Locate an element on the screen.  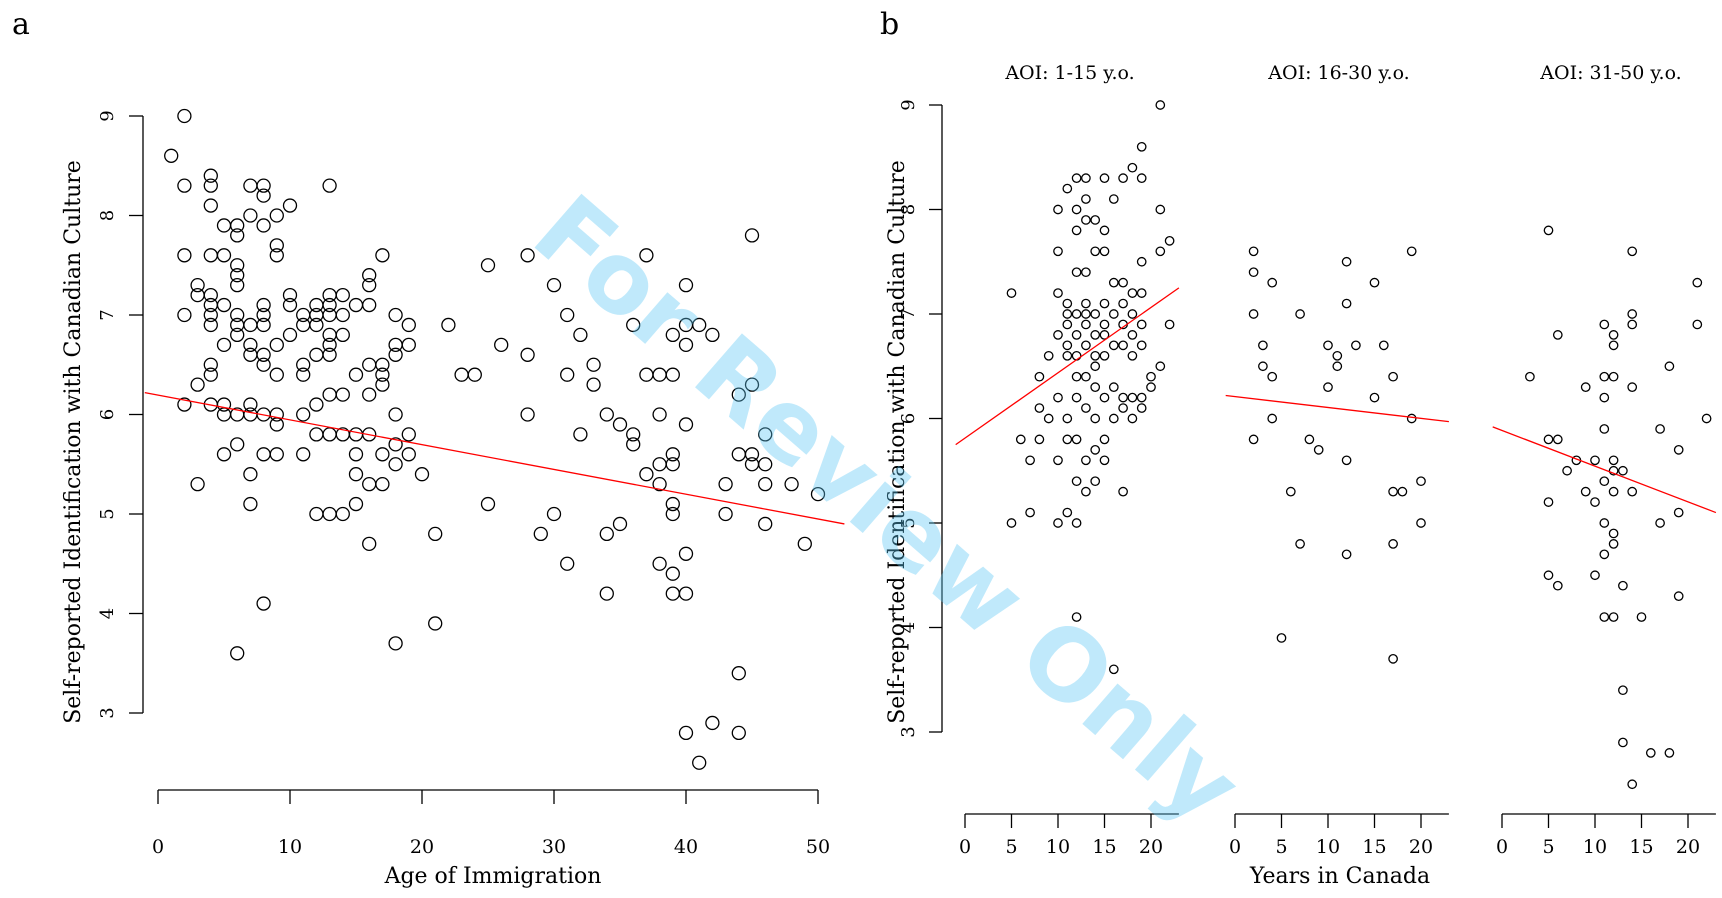
panel-a-label: a is located at coordinates (21, 24).